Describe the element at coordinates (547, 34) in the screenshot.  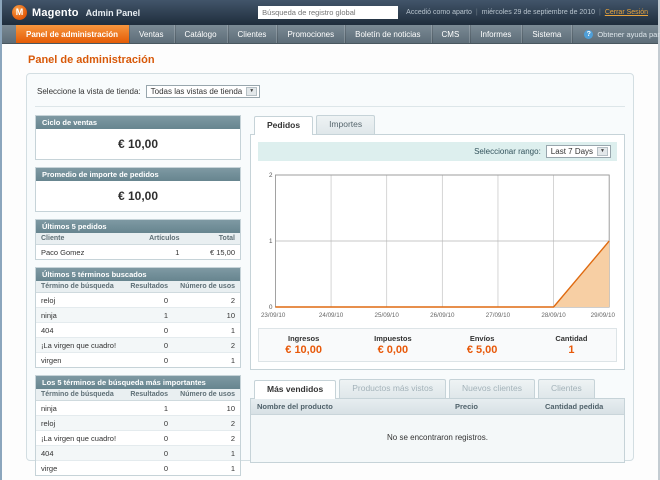
I see `nav-item-sistema: Sistema` at that location.